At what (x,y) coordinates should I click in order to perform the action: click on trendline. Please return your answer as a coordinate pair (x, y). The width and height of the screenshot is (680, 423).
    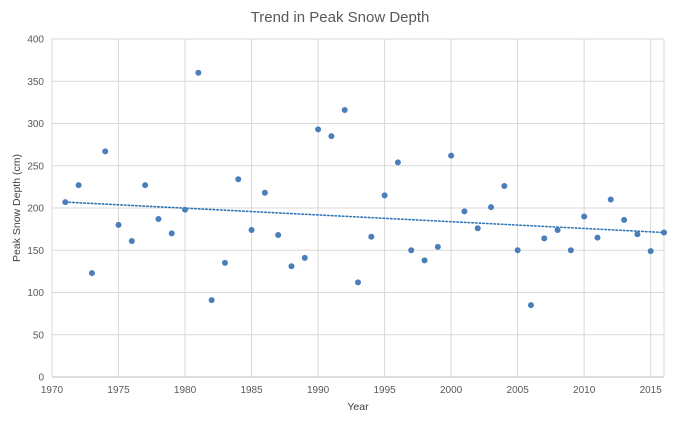
    Looking at the image, I should click on (364, 217).